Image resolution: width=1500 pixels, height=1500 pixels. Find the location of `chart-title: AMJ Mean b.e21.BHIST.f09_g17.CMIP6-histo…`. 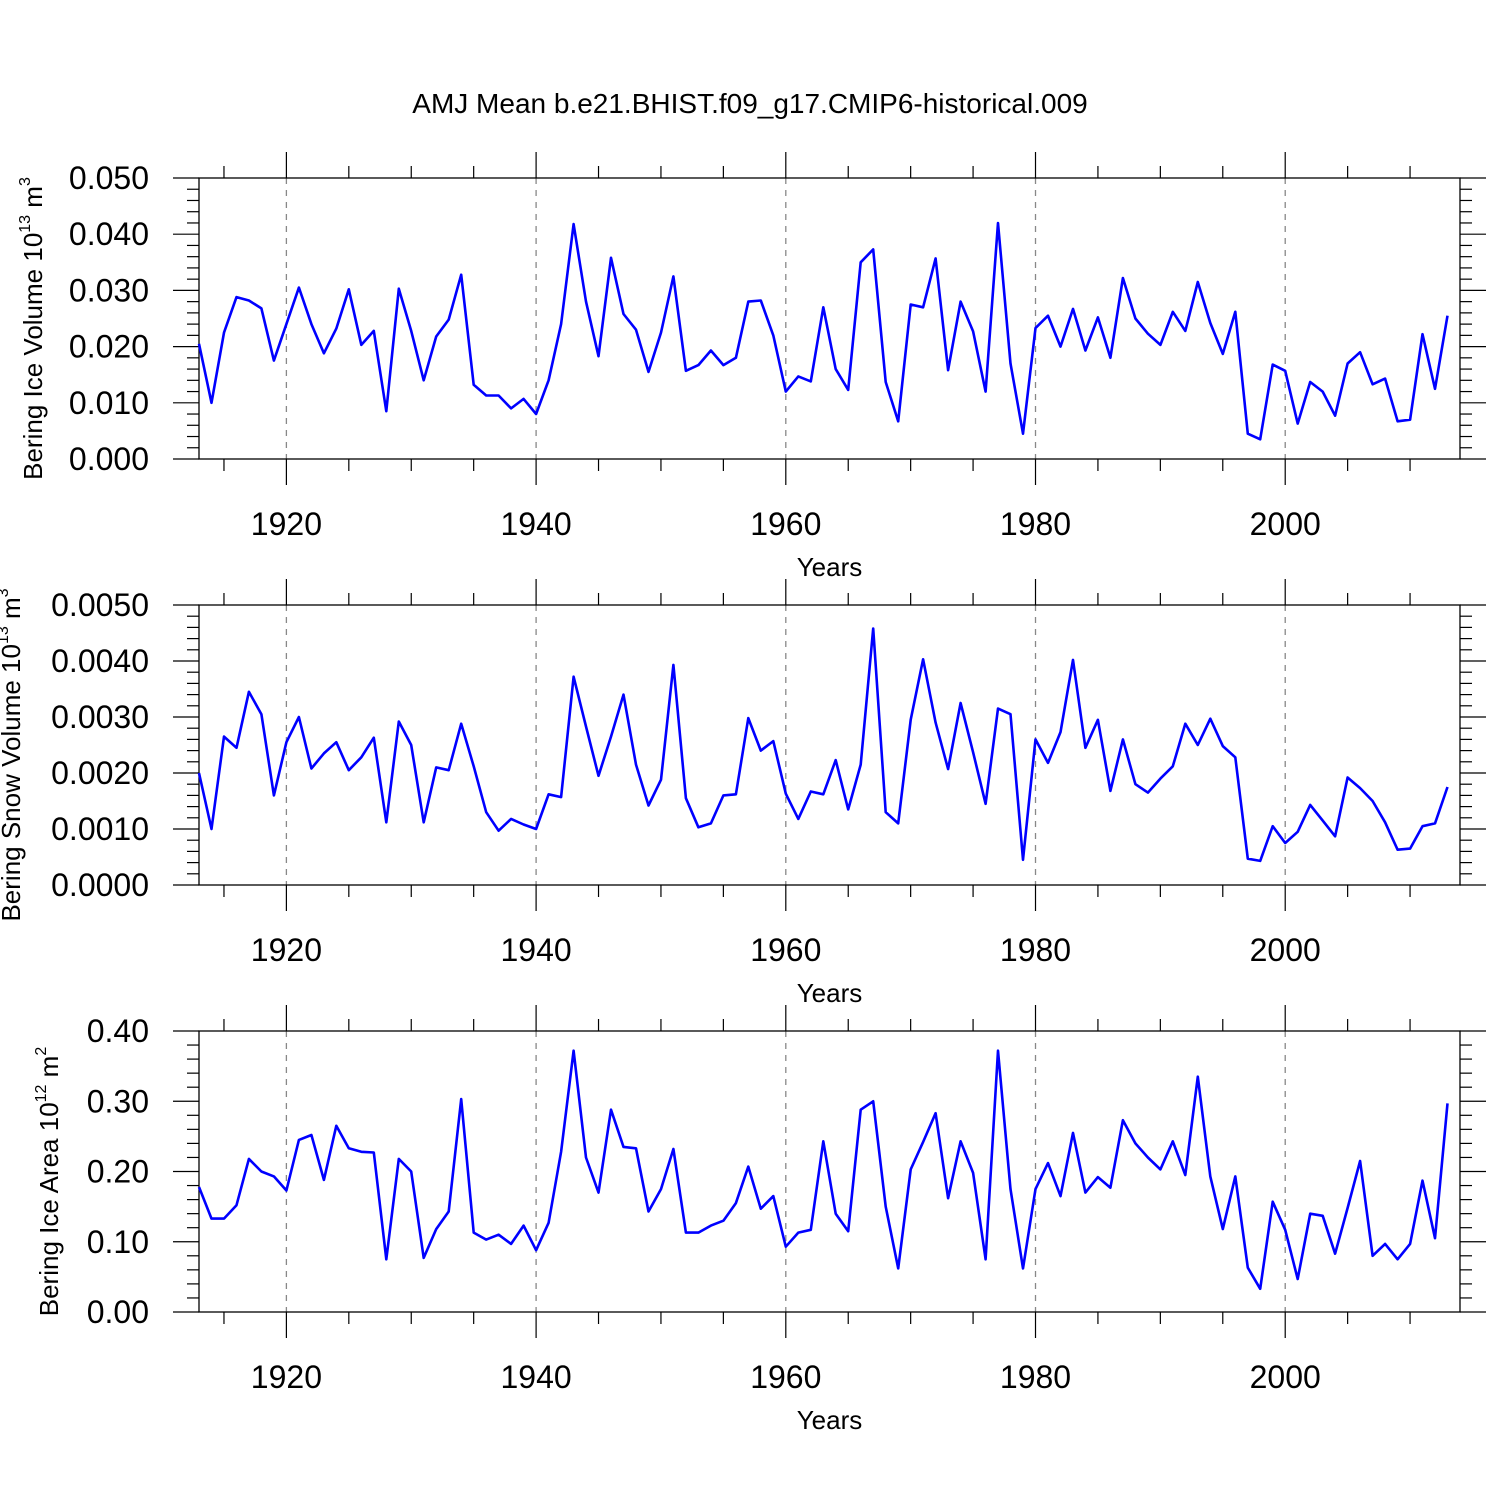

chart-title: AMJ Mean b.e21.BHIST.f09_g17.CMIP6-histo… is located at coordinates (749, 103).